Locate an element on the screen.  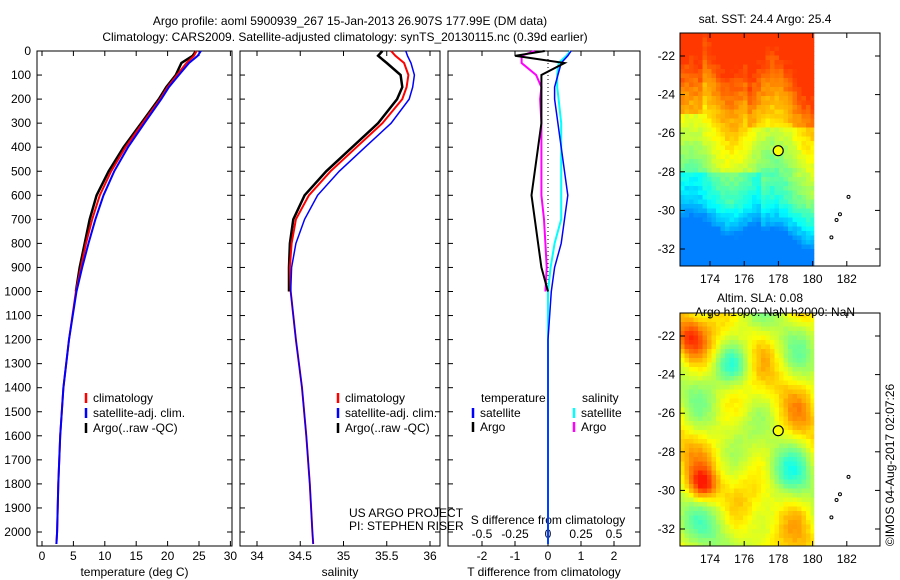
x2-tick-label: 0.5 is located at coordinates (614, 534).